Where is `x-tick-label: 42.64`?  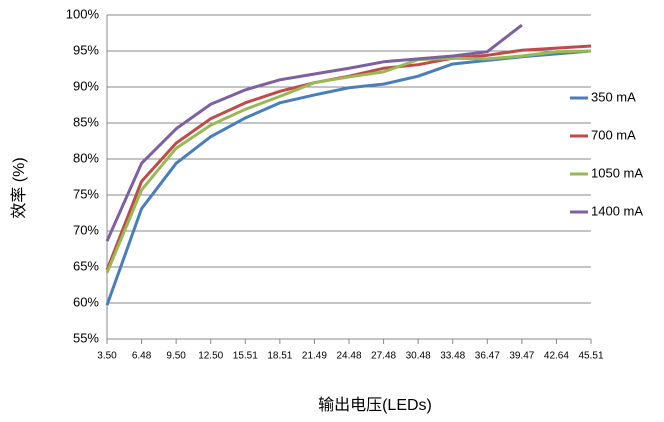
x-tick-label: 42.64 is located at coordinates (556, 356).